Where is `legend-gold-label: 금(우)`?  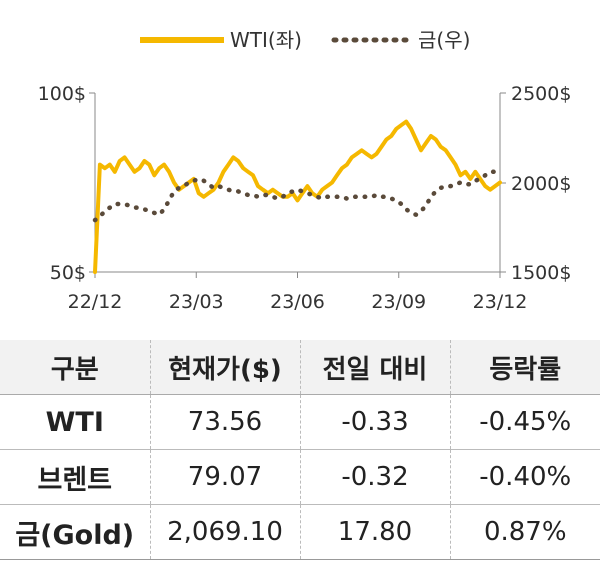 legend-gold-label: 금(우) is located at coordinates (444, 40).